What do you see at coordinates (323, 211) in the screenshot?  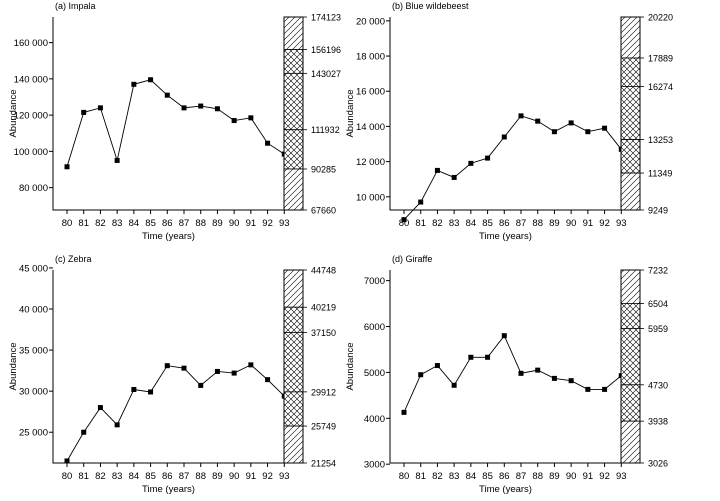 I see `band-label: 67660` at bounding box center [323, 211].